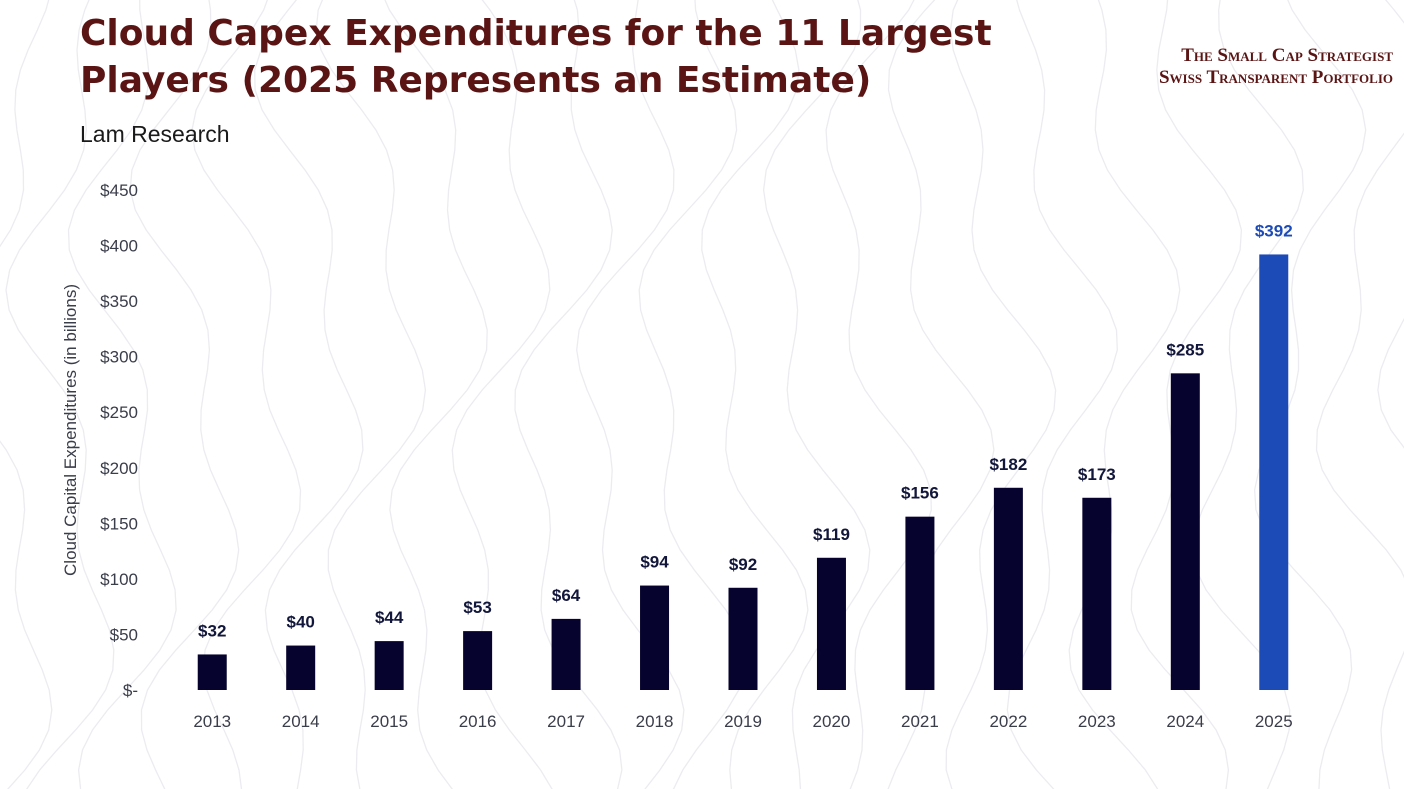 This screenshot has width=1404, height=789. I want to click on y-tick-label: $200, so click(119, 468).